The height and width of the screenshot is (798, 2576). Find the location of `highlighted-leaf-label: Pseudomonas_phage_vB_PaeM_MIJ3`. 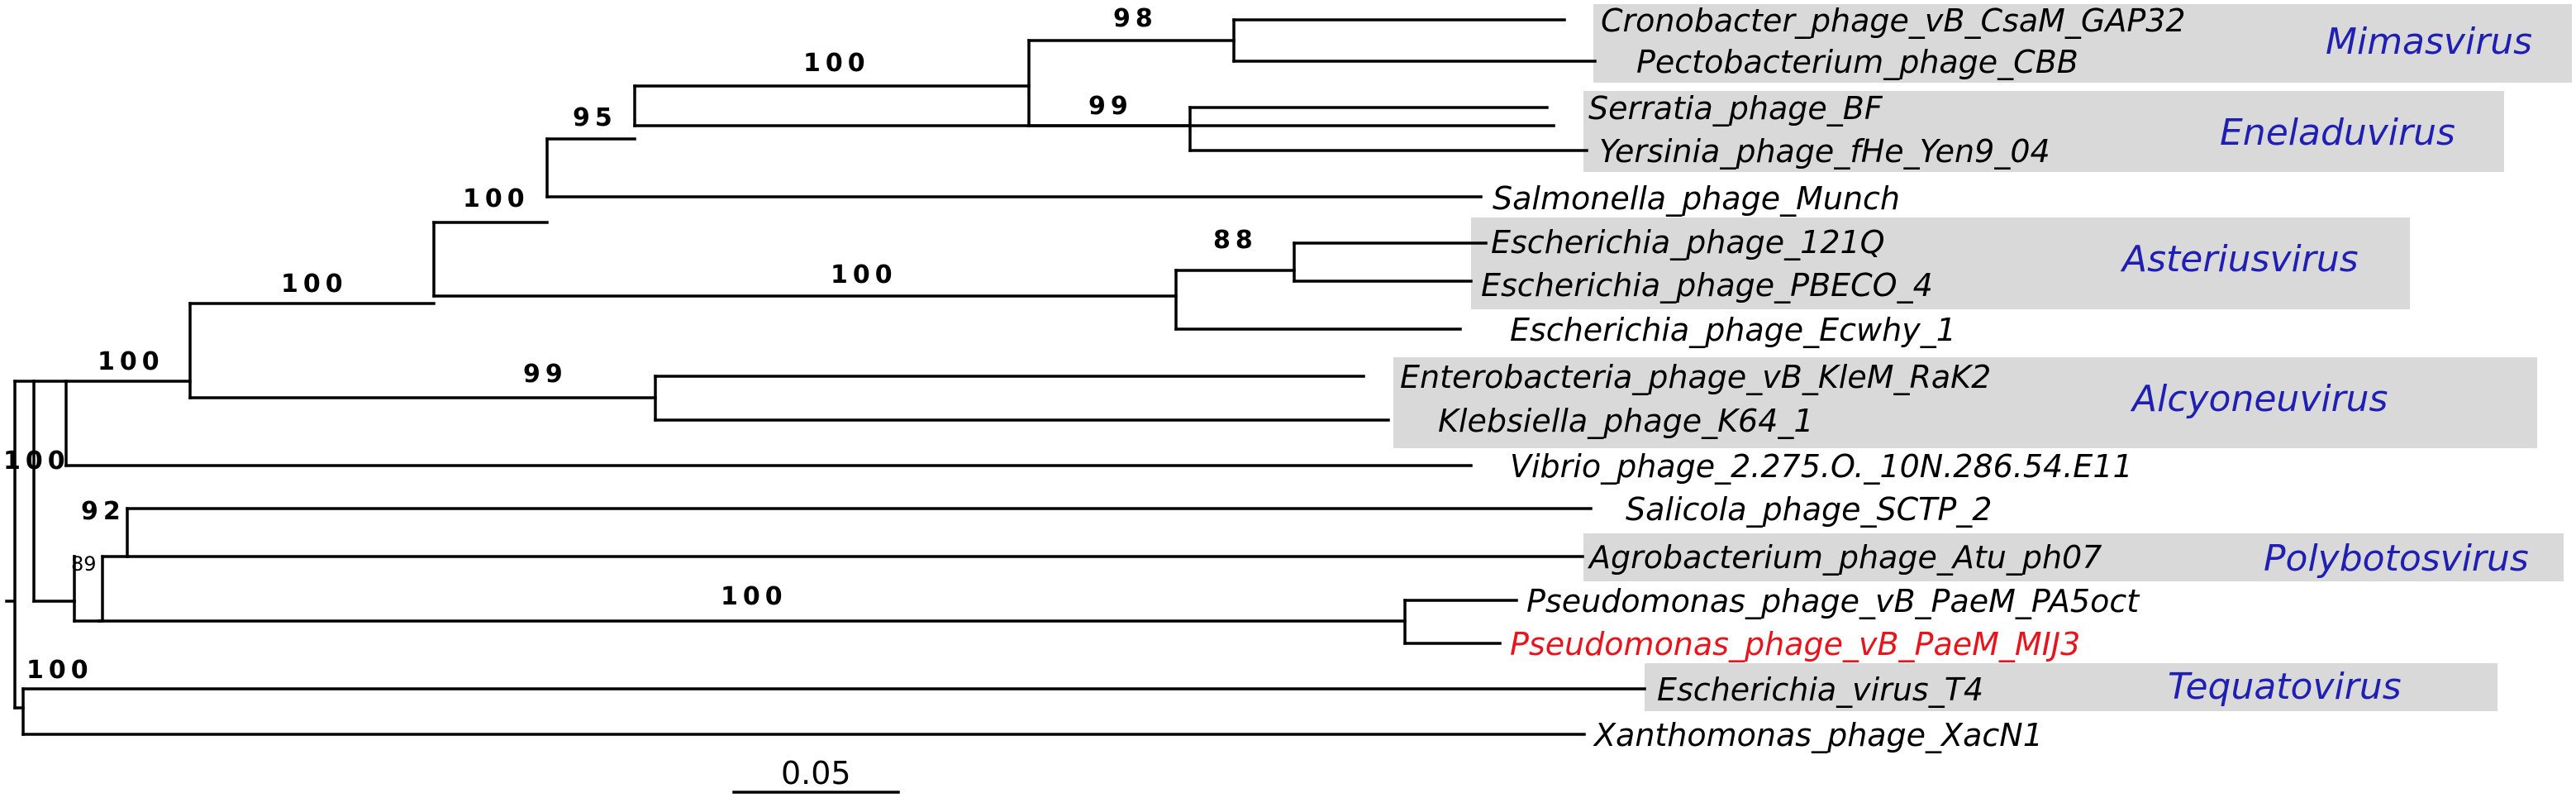

highlighted-leaf-label: Pseudomonas_phage_vB_PaeM_MIJ3 is located at coordinates (1795, 644).